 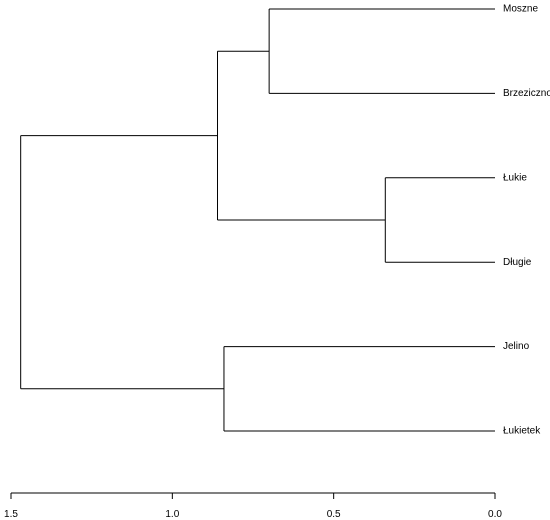 I want to click on leaf-label: Brzeziczno, so click(x=526, y=93).